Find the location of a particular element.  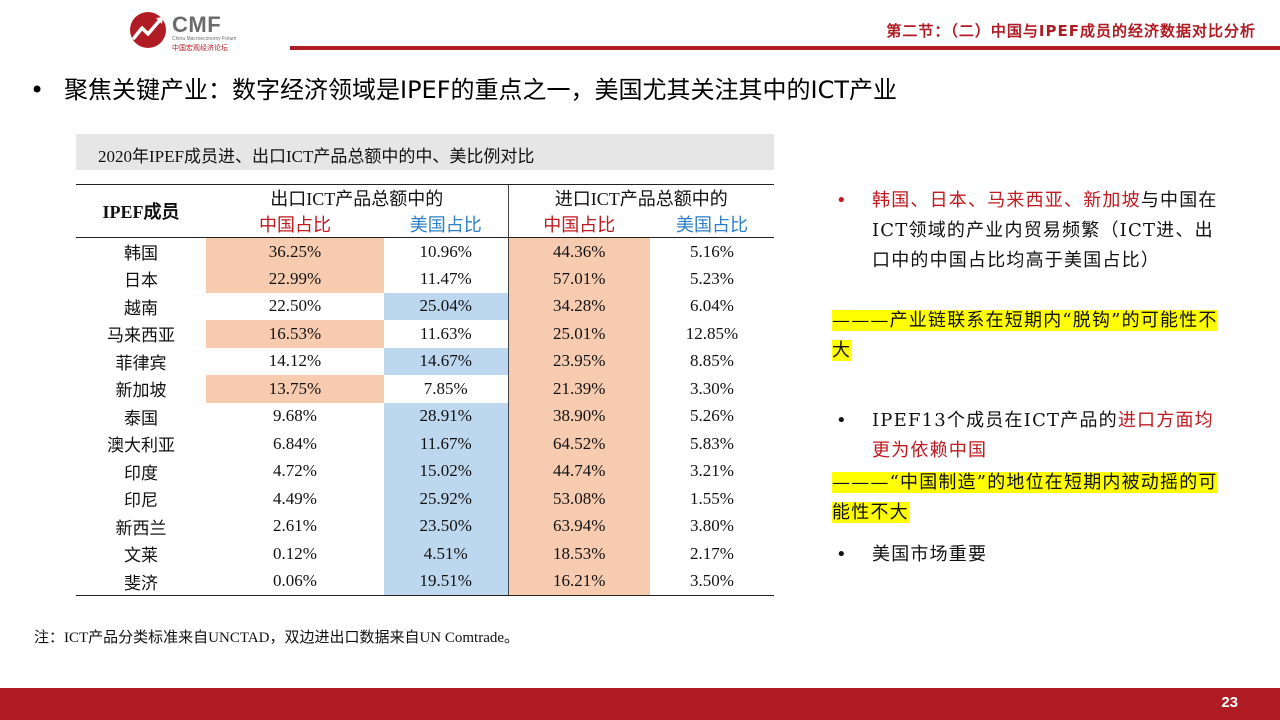

table-row: 日本 22.99% 11.47% 57.01% 5.23% is located at coordinates (425, 279).